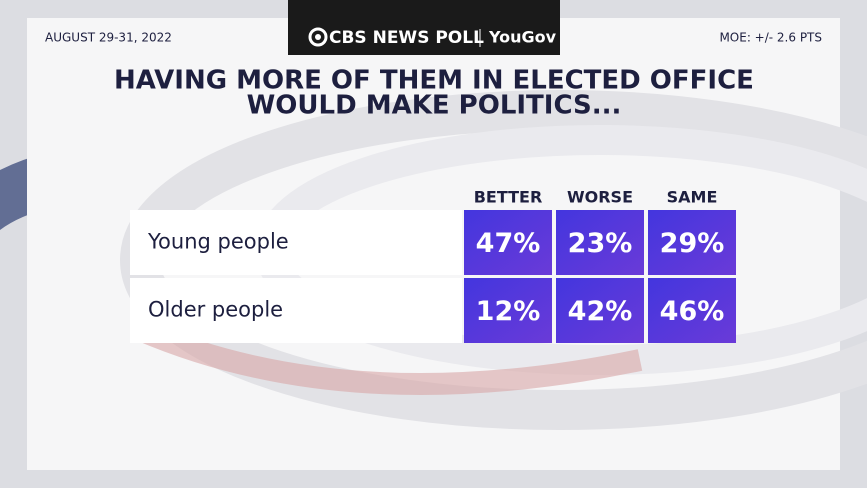 The height and width of the screenshot is (488, 867). I want to click on row-label: Young people, so click(218, 242).